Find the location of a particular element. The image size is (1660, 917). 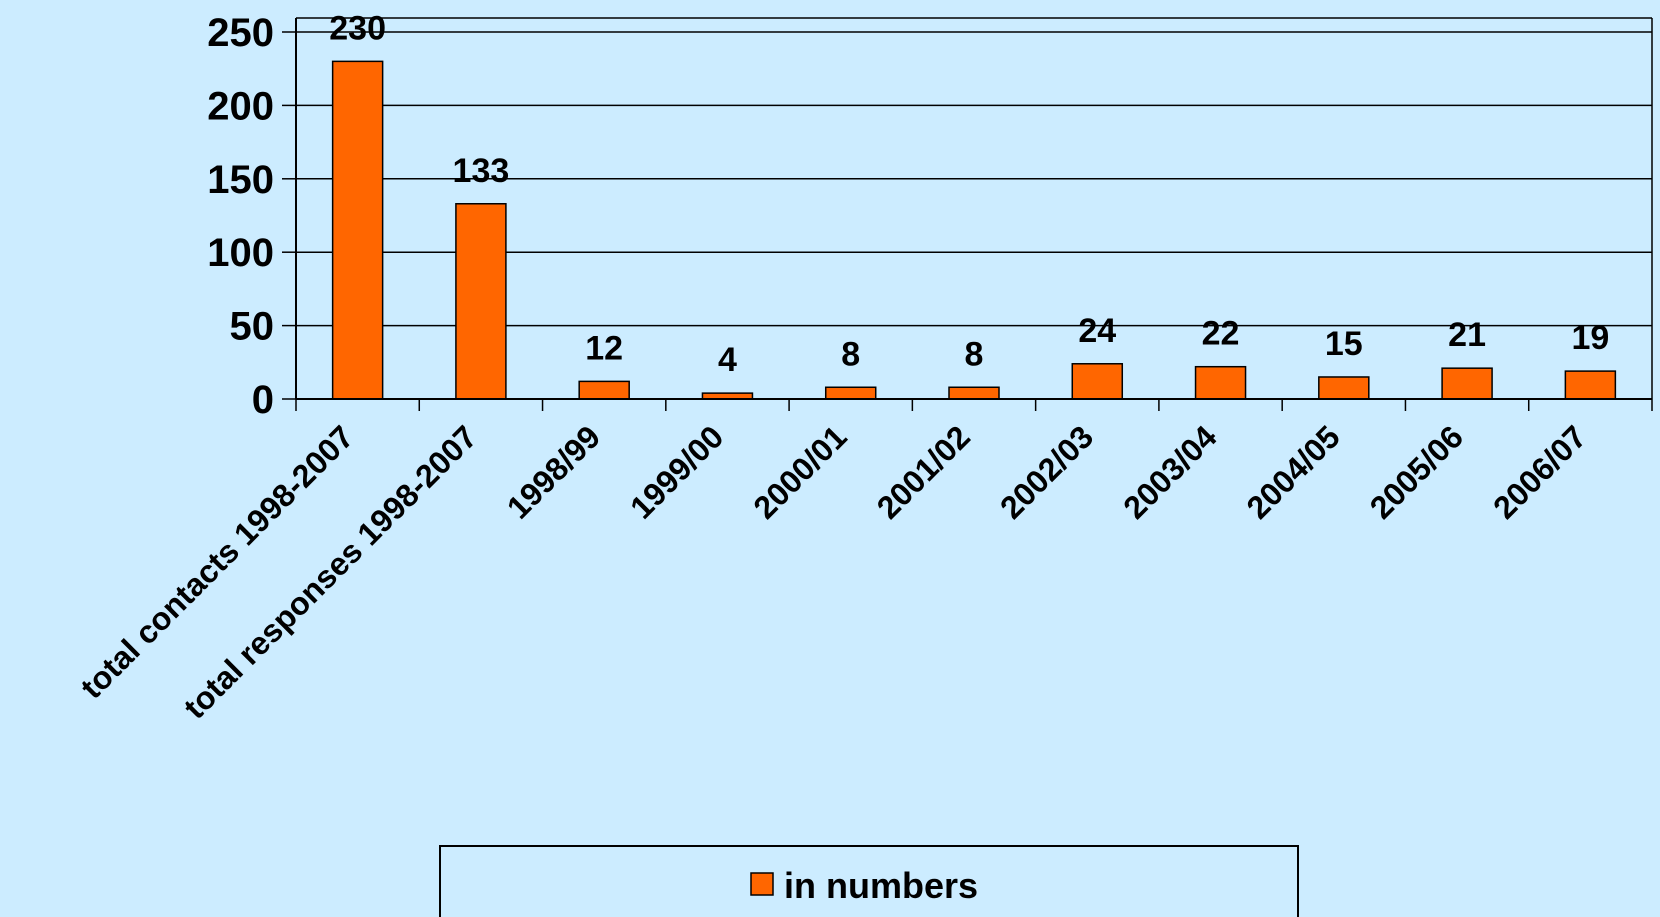

y-tick-label: 150 is located at coordinates (240, 180).